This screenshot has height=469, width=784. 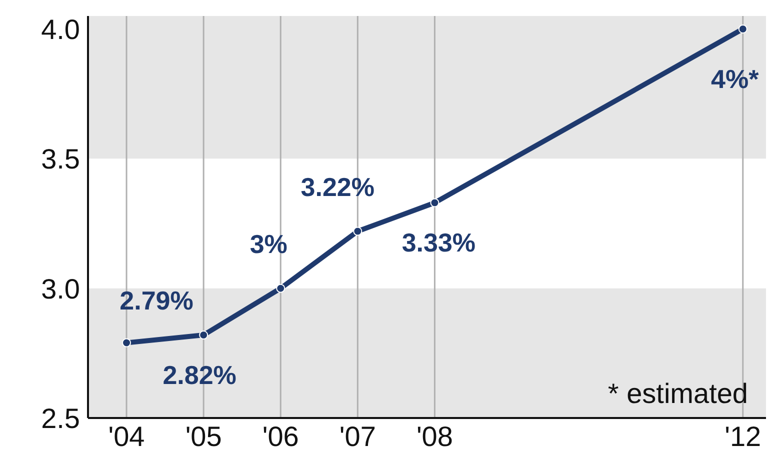 What do you see at coordinates (735, 79) in the screenshot?
I see `data-label: 4%*` at bounding box center [735, 79].